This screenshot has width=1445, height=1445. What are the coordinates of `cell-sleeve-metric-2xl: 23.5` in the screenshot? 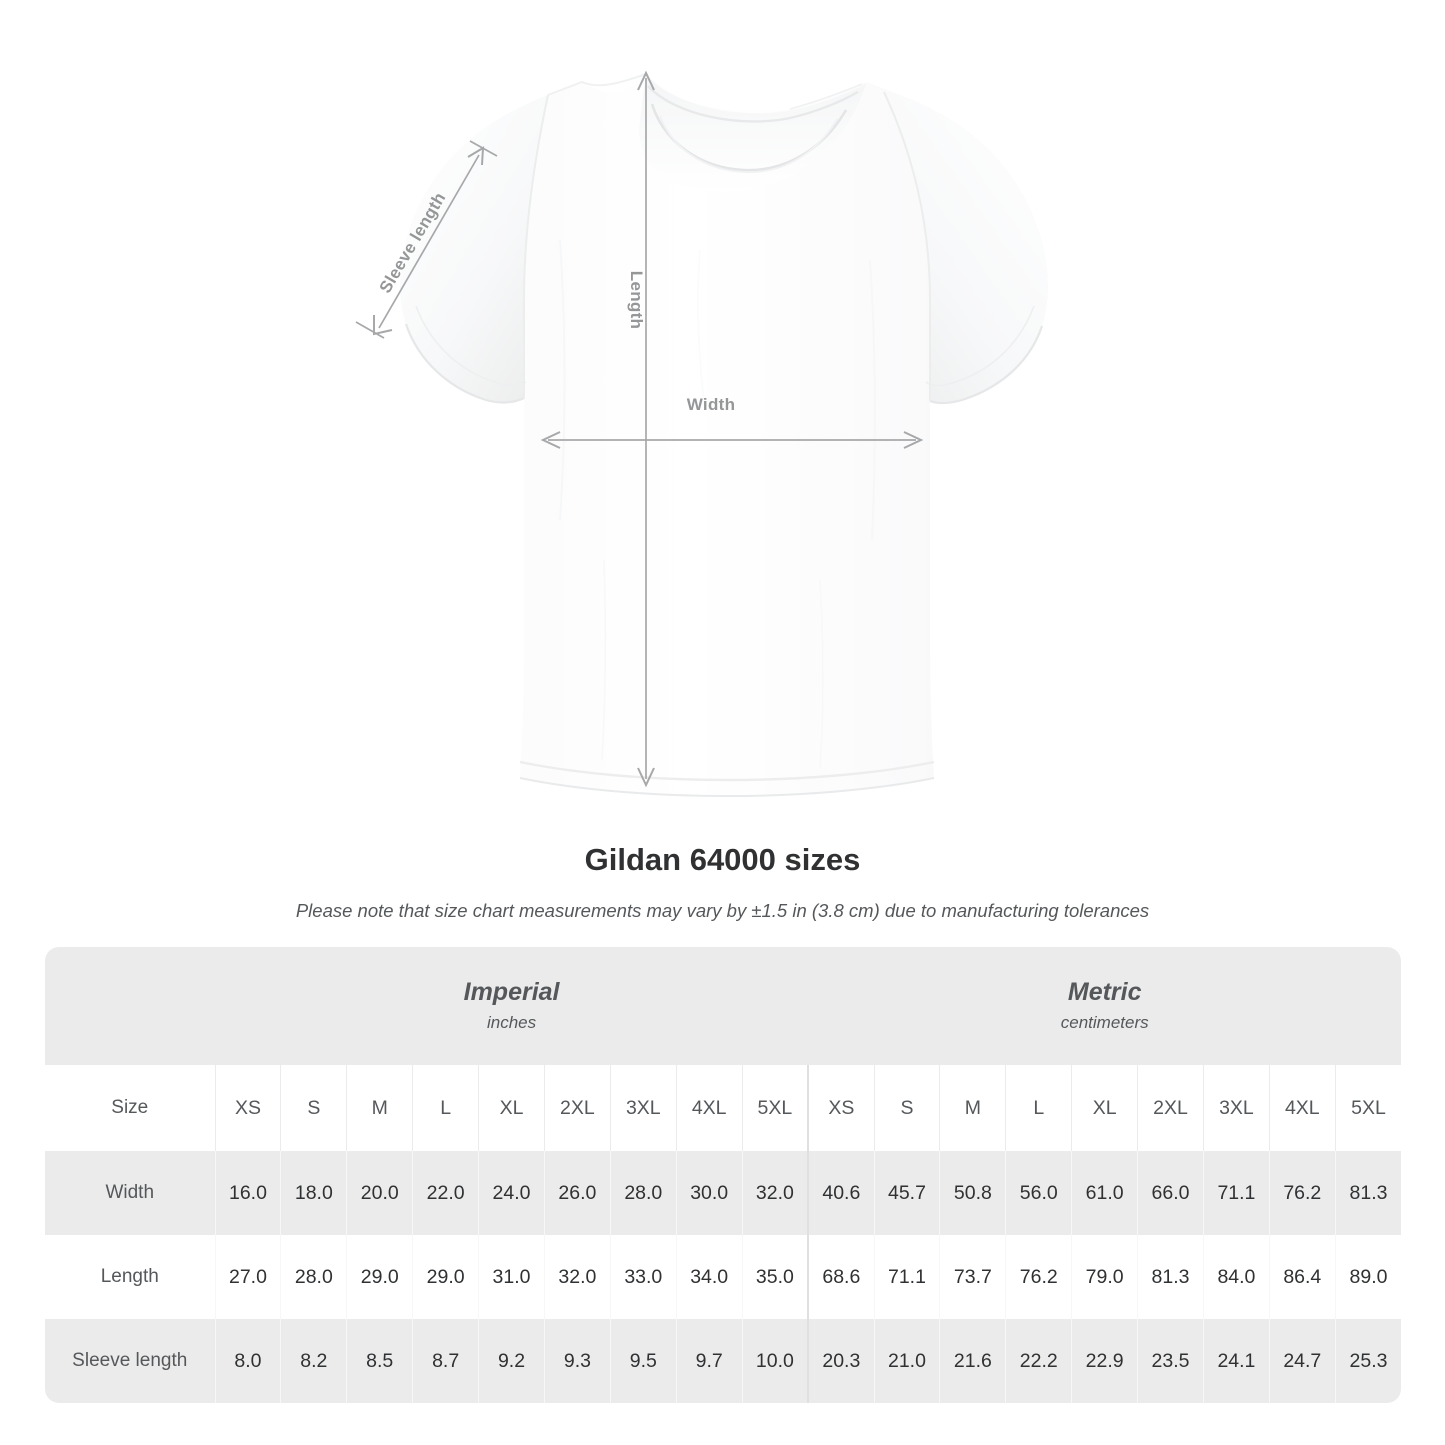 It's located at (1170, 1361).